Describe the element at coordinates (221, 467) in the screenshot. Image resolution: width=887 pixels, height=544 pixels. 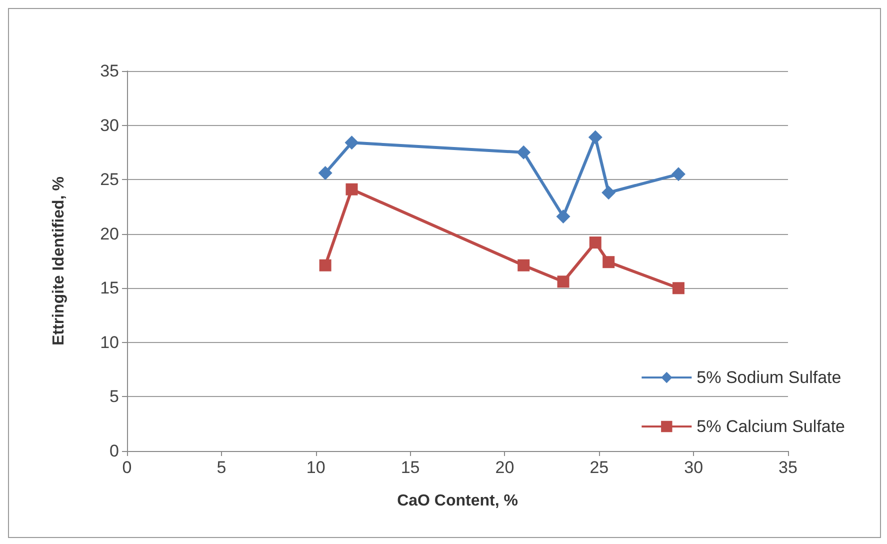
I see `x-tick-label: 5` at that location.